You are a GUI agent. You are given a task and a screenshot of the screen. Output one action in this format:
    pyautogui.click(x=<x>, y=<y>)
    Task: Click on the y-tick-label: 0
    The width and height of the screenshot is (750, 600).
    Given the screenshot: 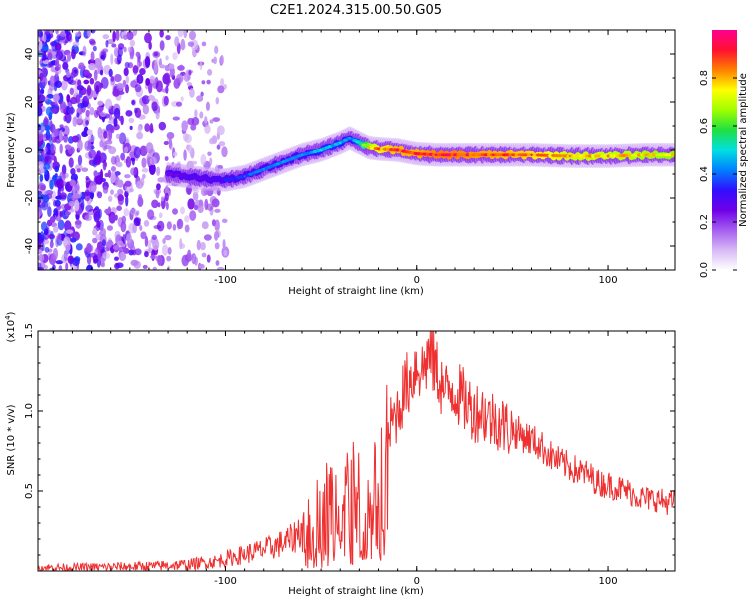 What is the action you would take?
    pyautogui.click(x=29, y=150)
    